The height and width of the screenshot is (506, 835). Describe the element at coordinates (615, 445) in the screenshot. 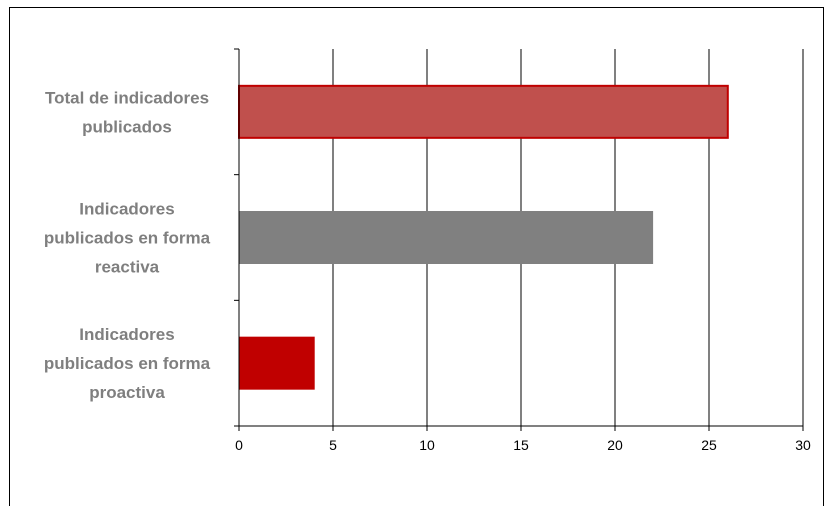

I see `x-tick-label-20: 20` at that location.